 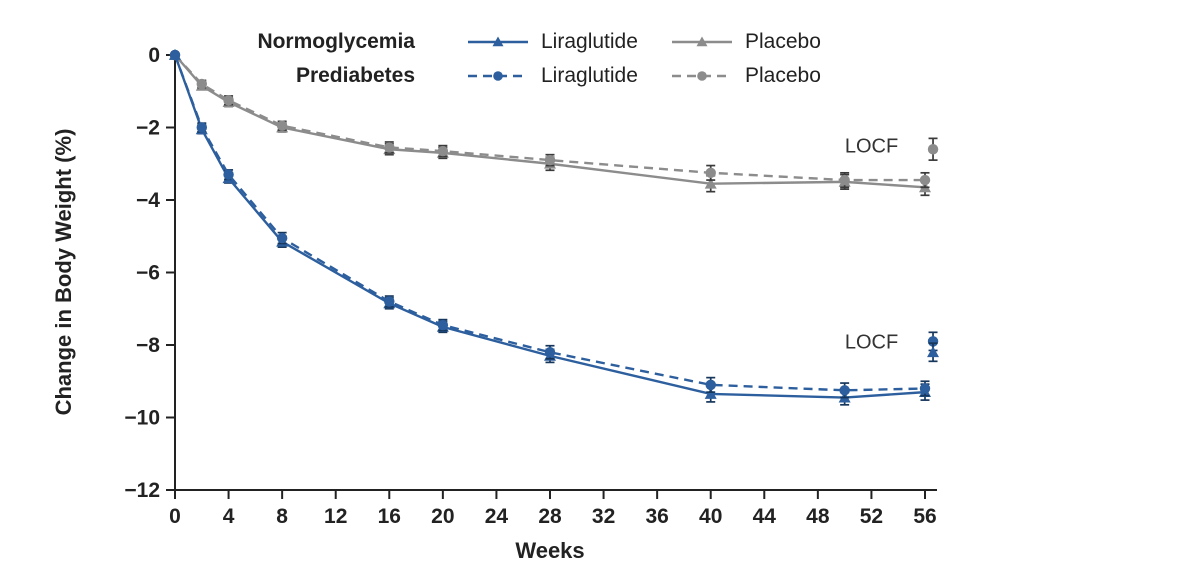 I want to click on legend-sample-solid-blue-triangle-icon, so click(x=498, y=41).